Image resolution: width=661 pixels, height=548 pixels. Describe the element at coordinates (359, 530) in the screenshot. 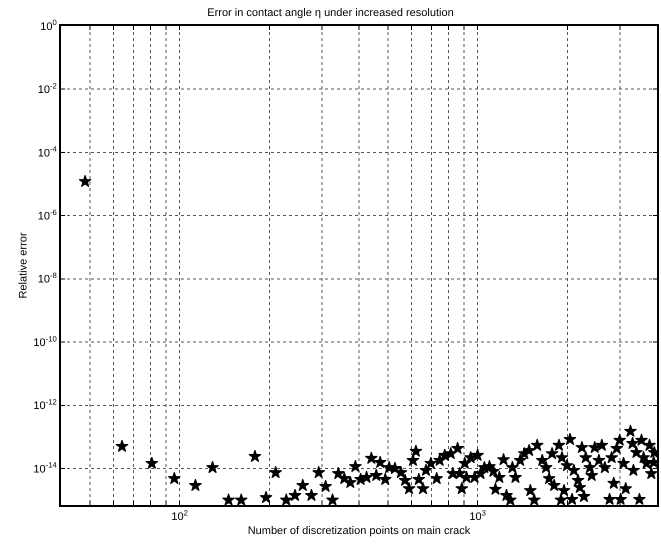

I see `x-axis-title: Number of discretization points on main crack` at that location.